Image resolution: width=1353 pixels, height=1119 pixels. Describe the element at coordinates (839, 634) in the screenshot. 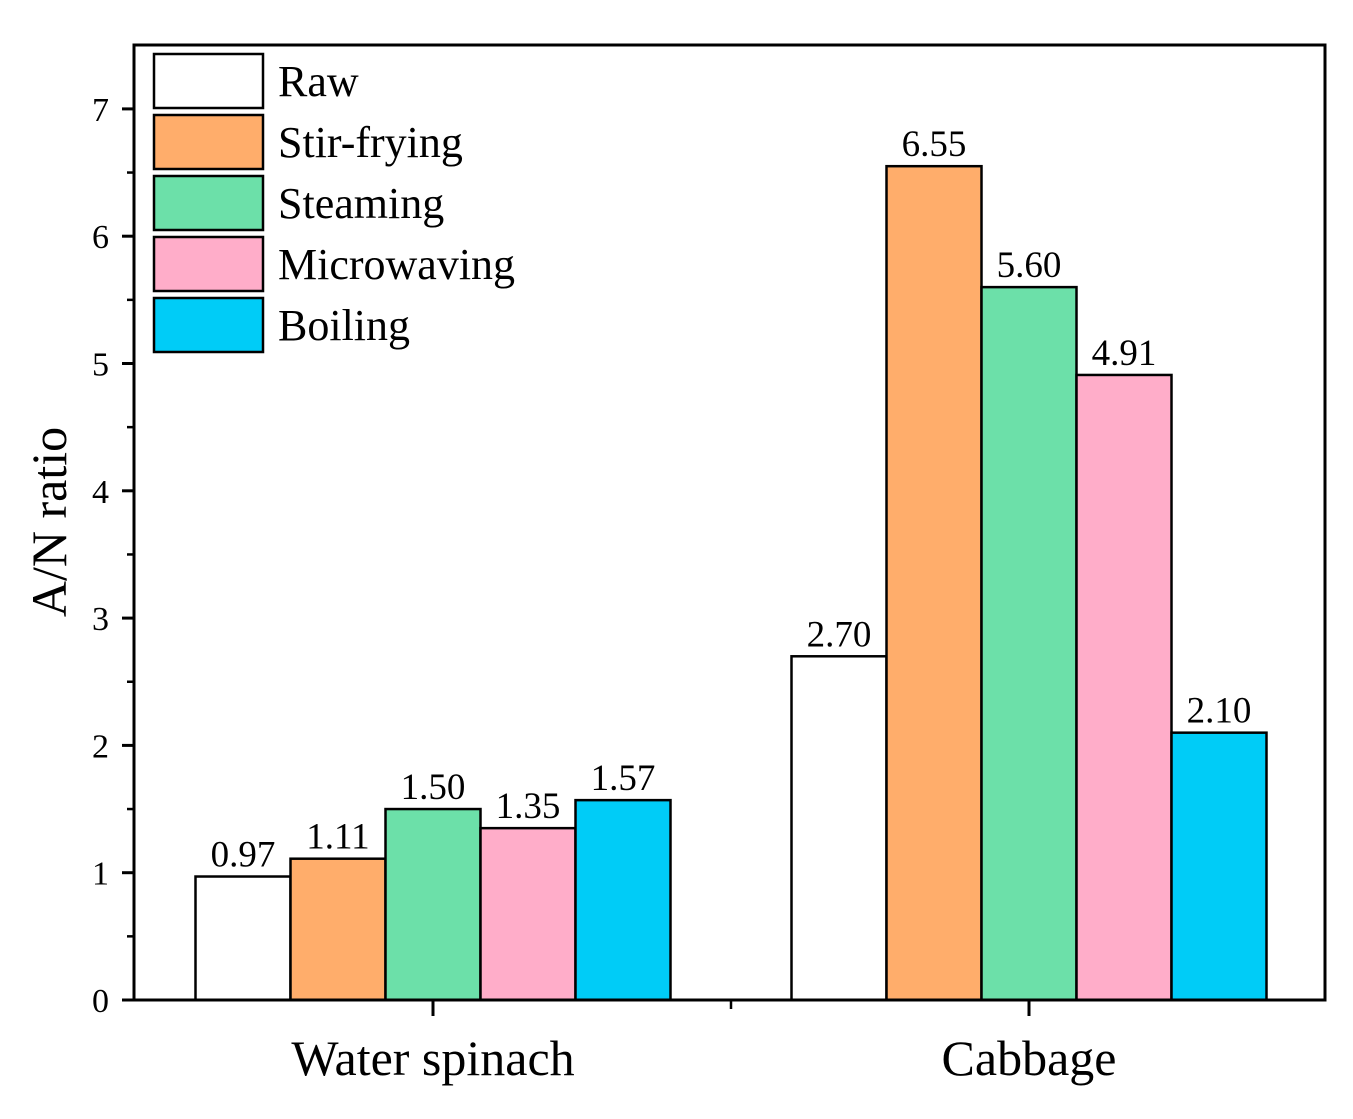

I see `data-label-cabbage-raw: 2.70` at that location.